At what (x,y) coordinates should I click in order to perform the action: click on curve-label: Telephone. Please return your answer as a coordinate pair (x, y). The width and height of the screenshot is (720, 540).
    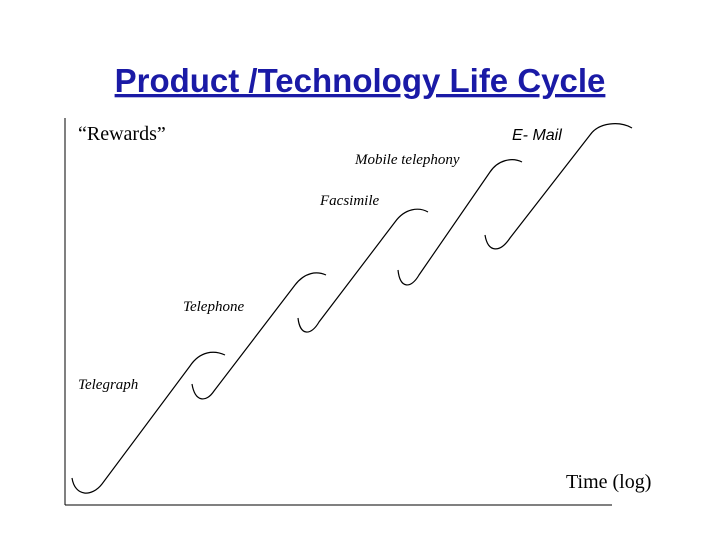
    Looking at the image, I should click on (213, 307).